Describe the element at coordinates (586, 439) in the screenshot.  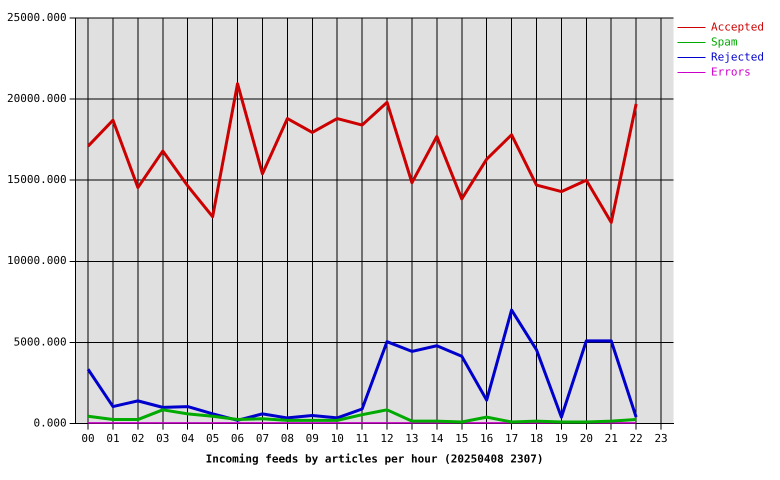
I see `x-tick-label: 20` at that location.